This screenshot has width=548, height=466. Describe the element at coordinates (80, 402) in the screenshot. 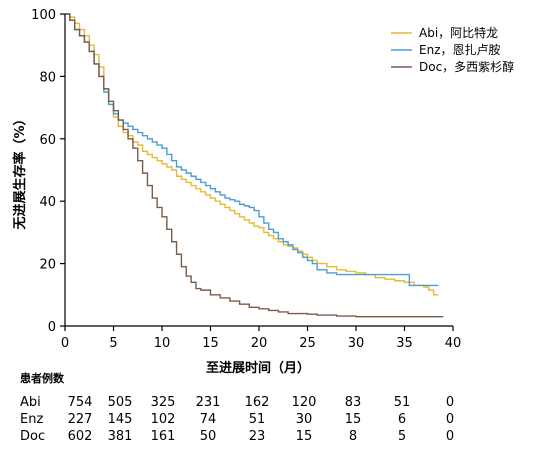

I see `risk-cell: 754` at that location.